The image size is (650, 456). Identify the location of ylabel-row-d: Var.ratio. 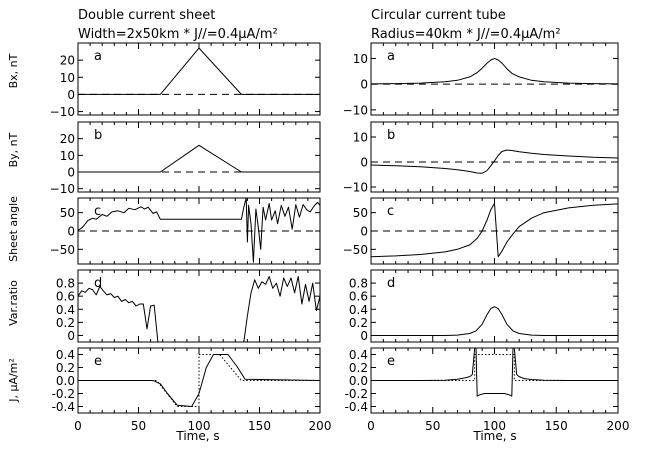
(13, 303).